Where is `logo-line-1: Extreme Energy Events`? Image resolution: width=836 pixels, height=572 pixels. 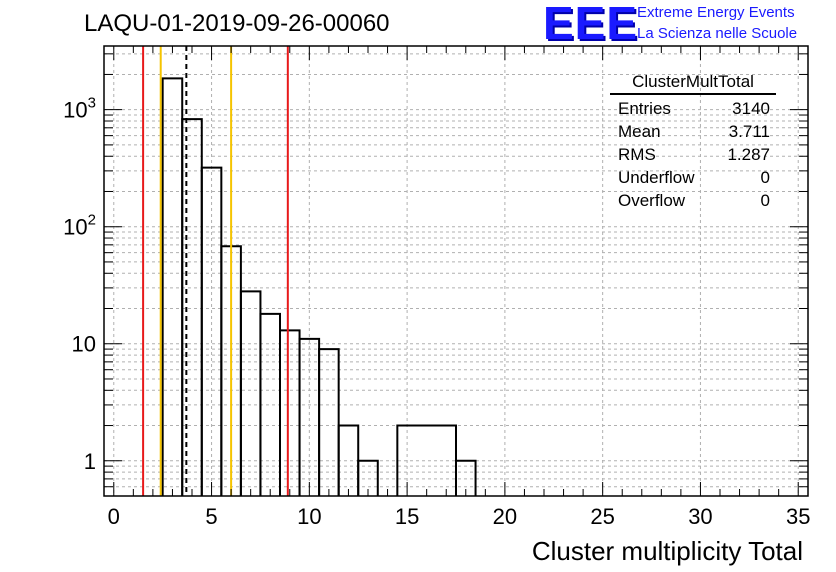
logo-line-1: Extreme Energy Events is located at coordinates (716, 12).